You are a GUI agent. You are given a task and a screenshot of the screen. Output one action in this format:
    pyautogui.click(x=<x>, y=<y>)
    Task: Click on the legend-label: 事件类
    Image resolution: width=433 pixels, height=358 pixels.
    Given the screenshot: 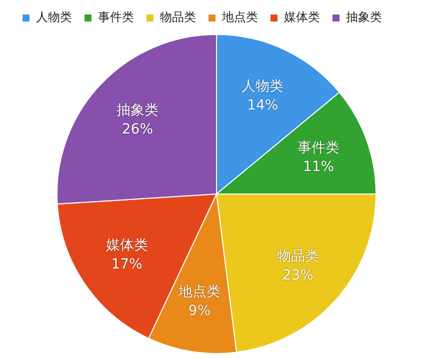 What is the action you would take?
    pyautogui.click(x=116, y=17)
    